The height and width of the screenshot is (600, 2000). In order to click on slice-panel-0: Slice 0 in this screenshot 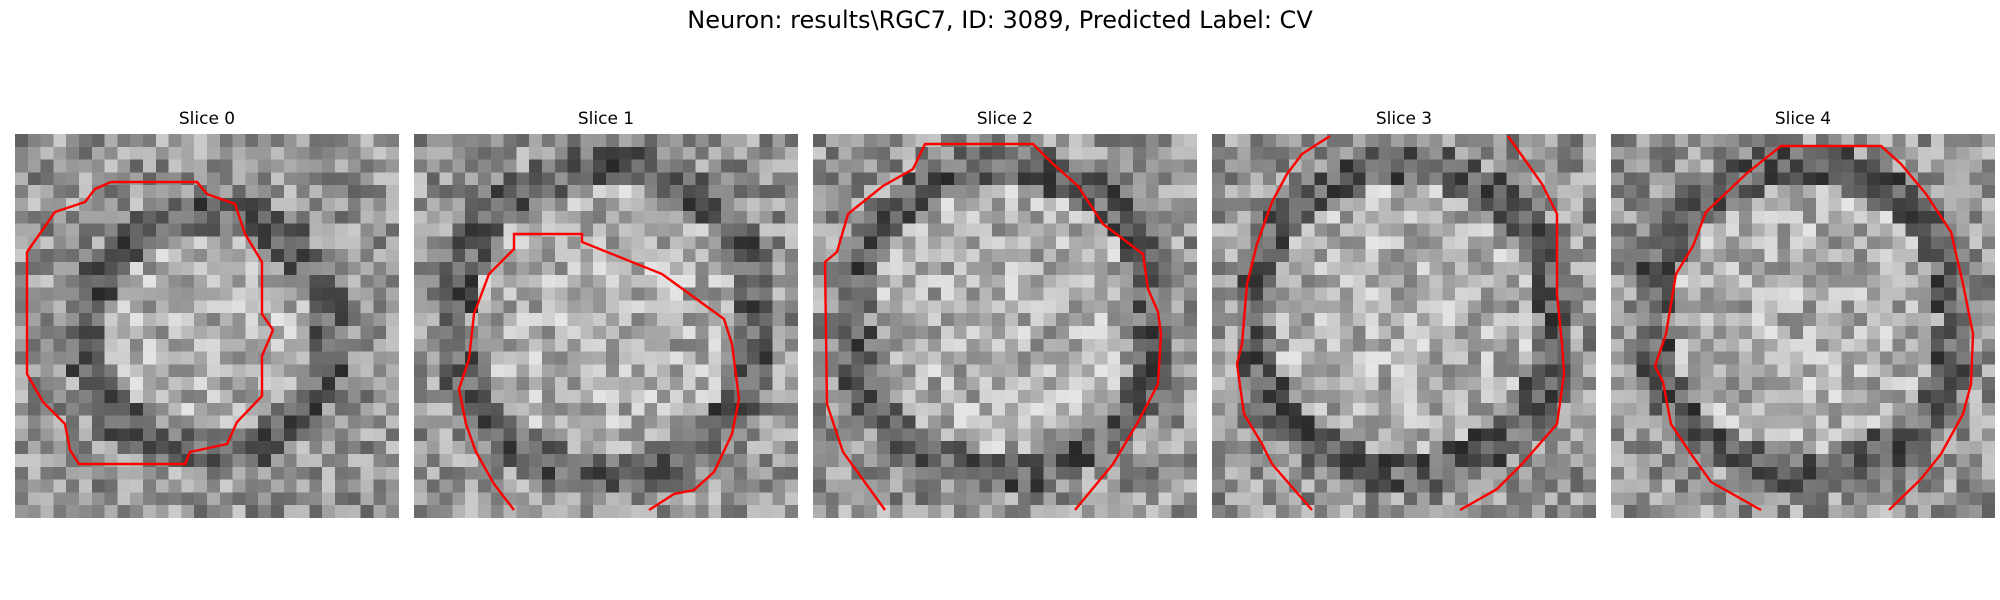, I will do `click(207, 313)`.